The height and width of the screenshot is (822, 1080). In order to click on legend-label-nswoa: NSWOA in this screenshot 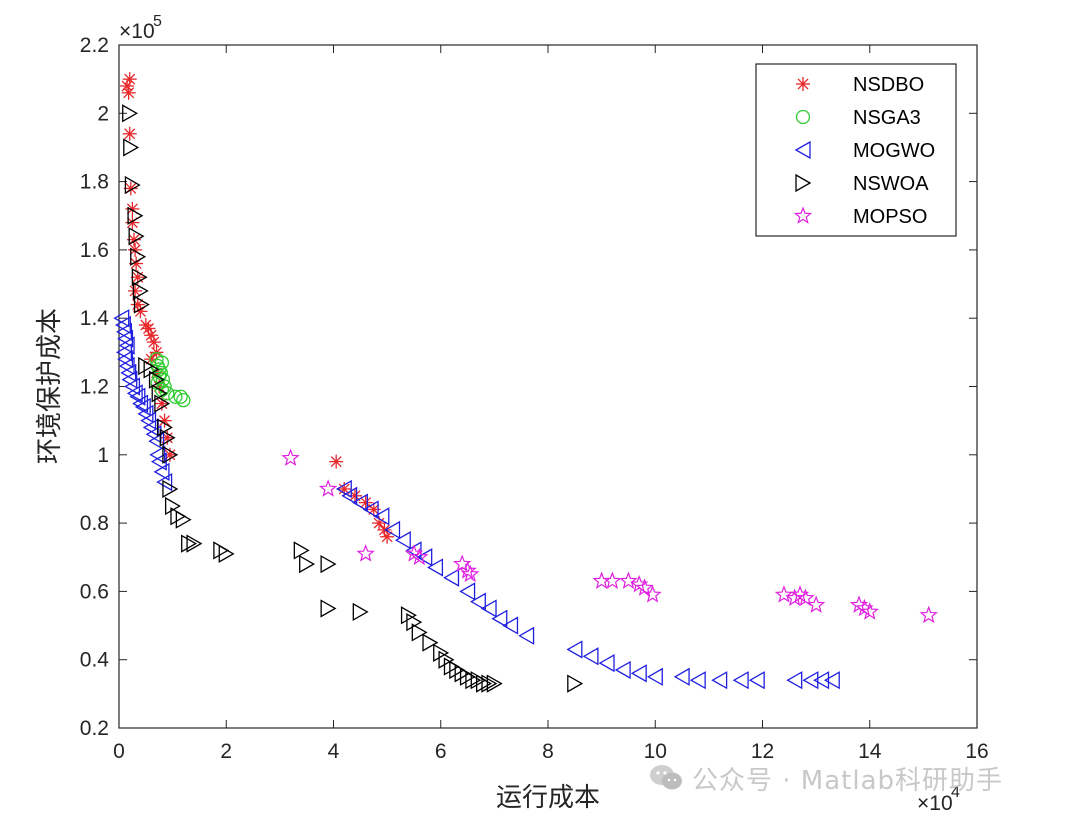, I will do `click(891, 184)`.